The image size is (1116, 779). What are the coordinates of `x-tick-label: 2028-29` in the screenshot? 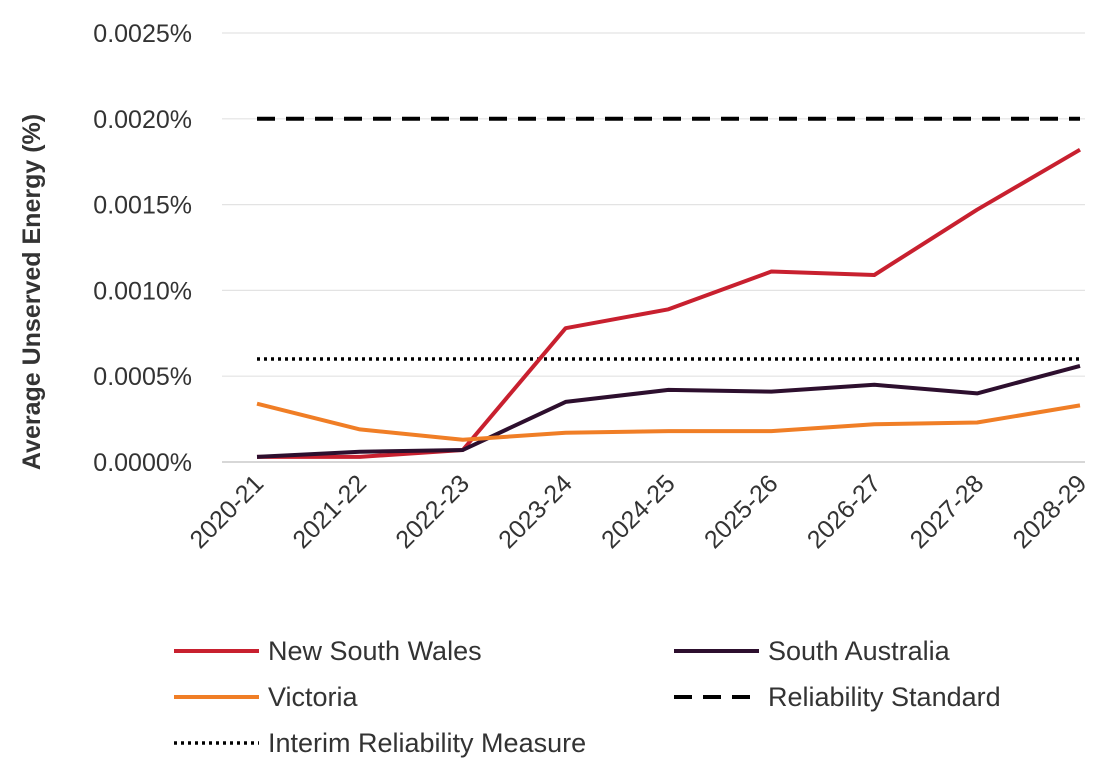 It's located at (1050, 511).